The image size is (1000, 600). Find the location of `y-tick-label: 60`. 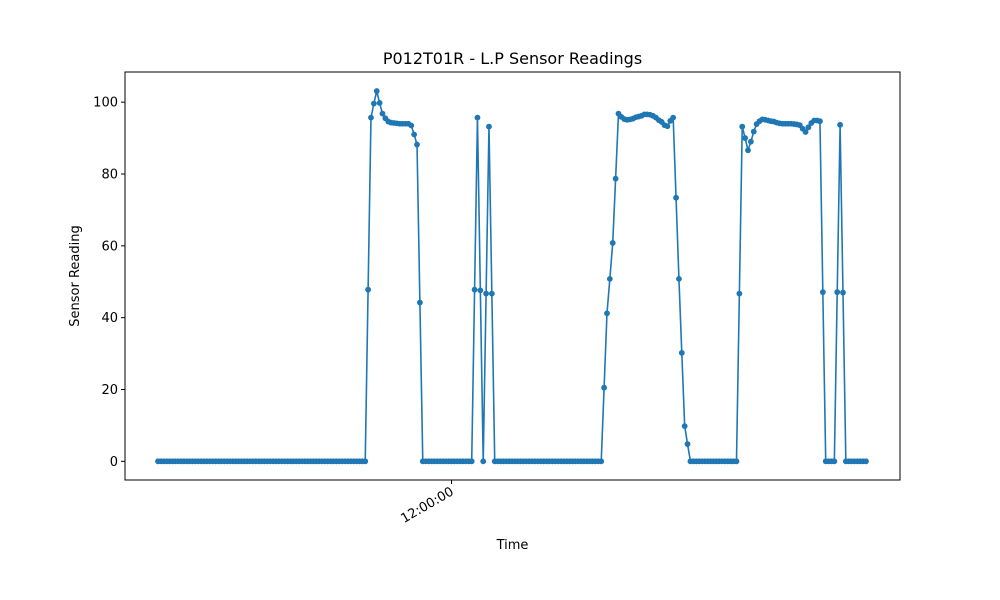

y-tick-label: 60 is located at coordinates (109, 246).